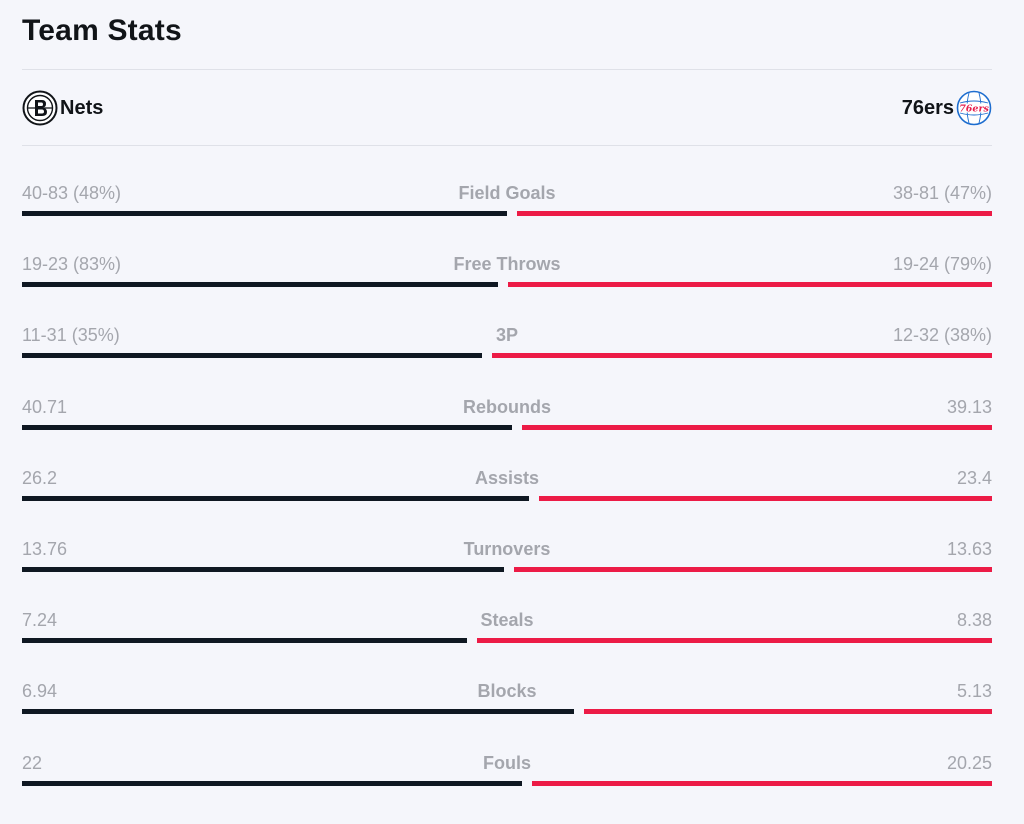 The width and height of the screenshot is (1024, 824). I want to click on 76ers-logo-icon: 76ers, so click(974, 108).